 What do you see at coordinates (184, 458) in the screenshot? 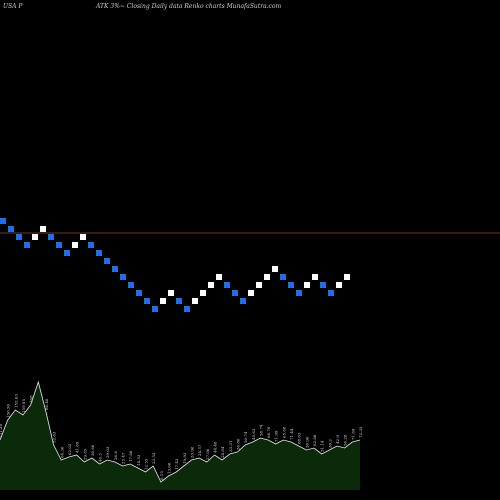
I see `volume-value-label: 19.93` at bounding box center [184, 458].